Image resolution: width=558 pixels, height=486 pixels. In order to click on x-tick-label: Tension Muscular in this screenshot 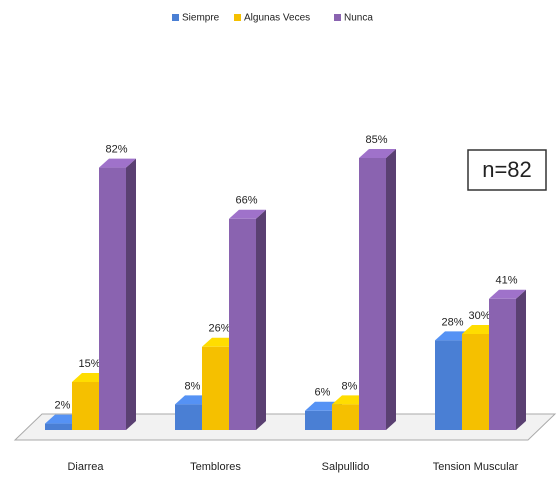, I will do `click(476, 467)`.